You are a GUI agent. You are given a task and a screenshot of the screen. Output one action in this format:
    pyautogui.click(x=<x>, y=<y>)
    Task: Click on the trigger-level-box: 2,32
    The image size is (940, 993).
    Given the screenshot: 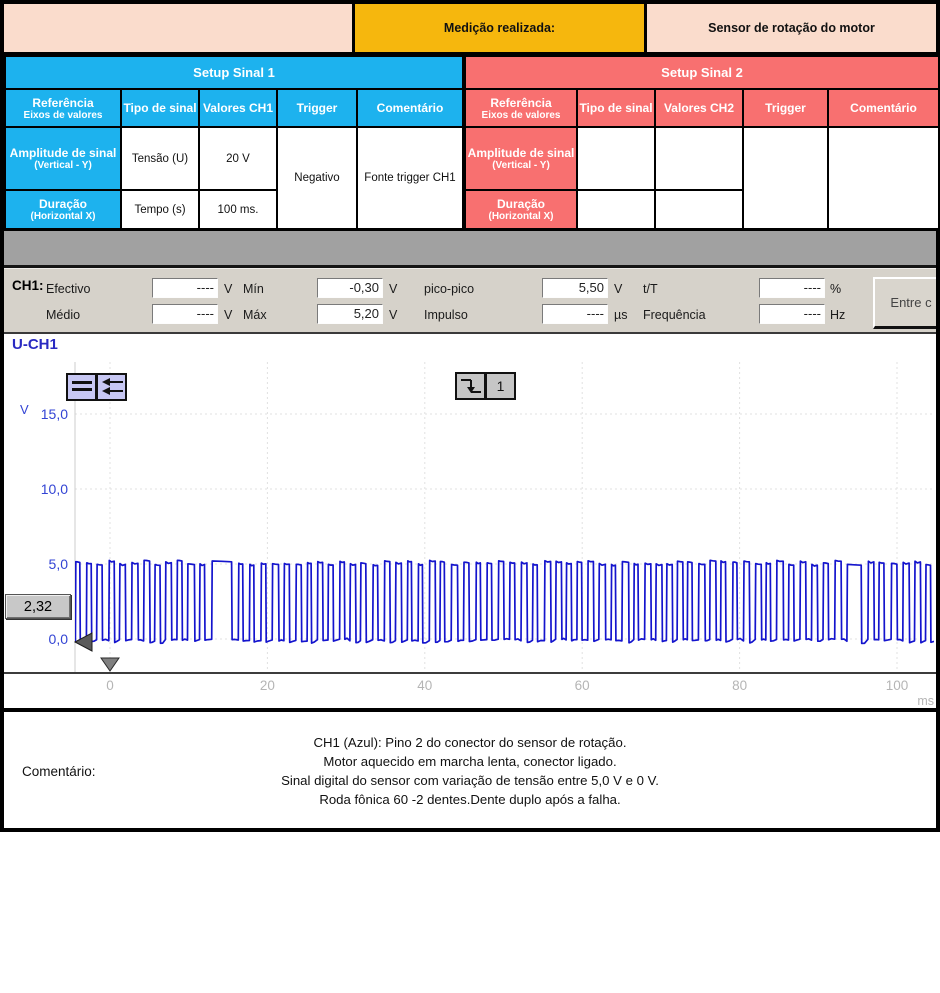 What is the action you would take?
    pyautogui.click(x=38, y=606)
    